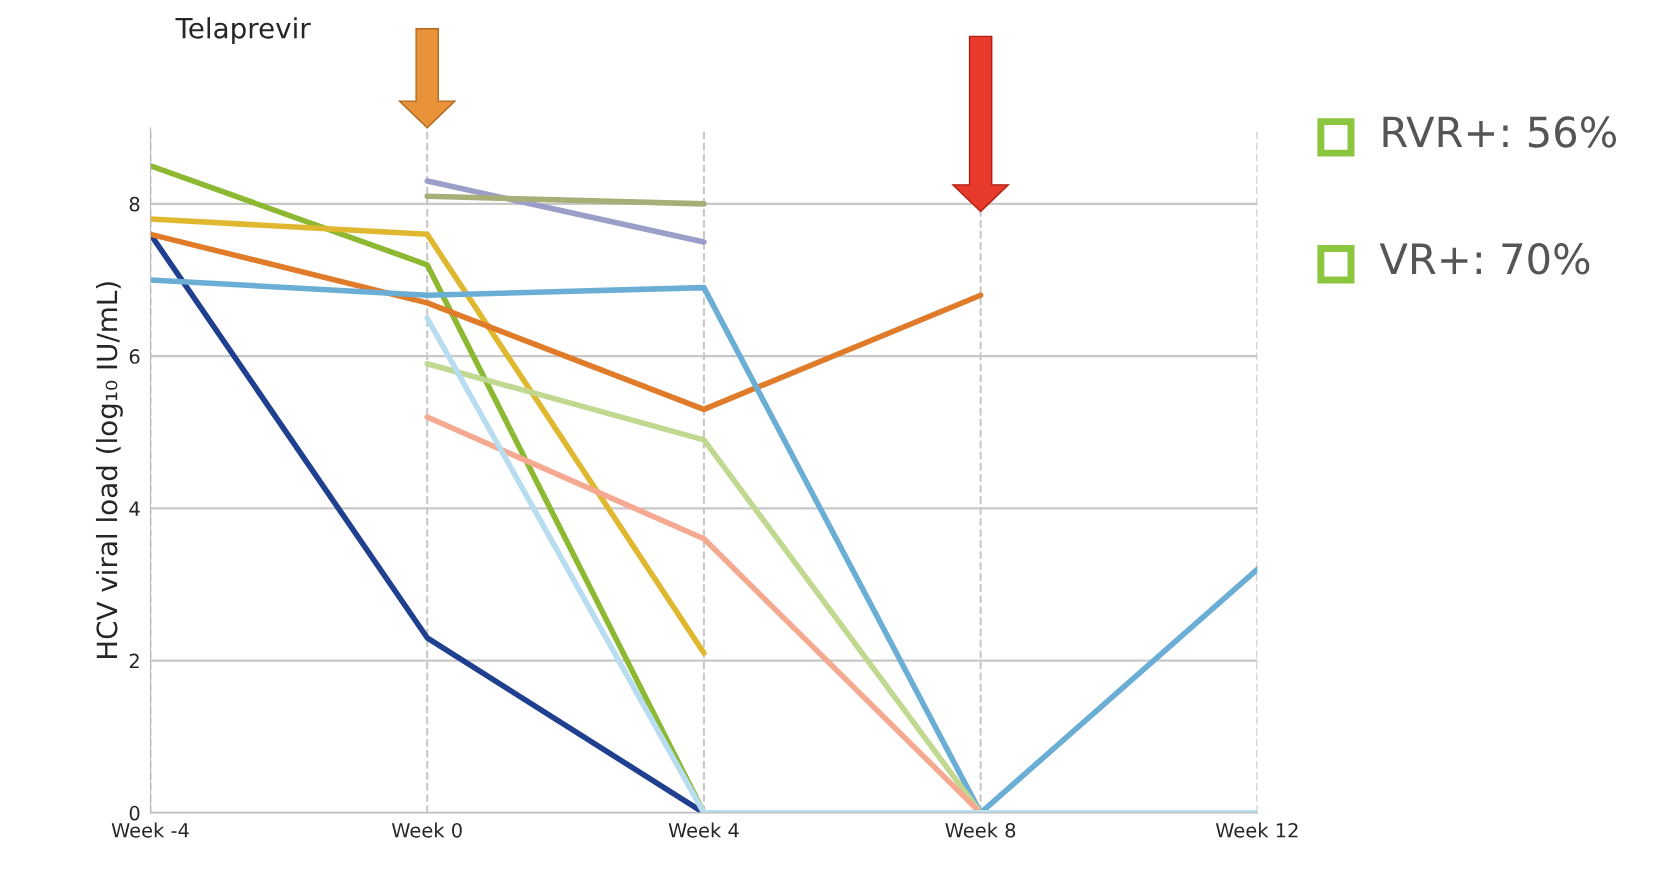 This screenshot has width=1672, height=875. What do you see at coordinates (134, 508) in the screenshot?
I see `y-tick-label: 4` at bounding box center [134, 508].